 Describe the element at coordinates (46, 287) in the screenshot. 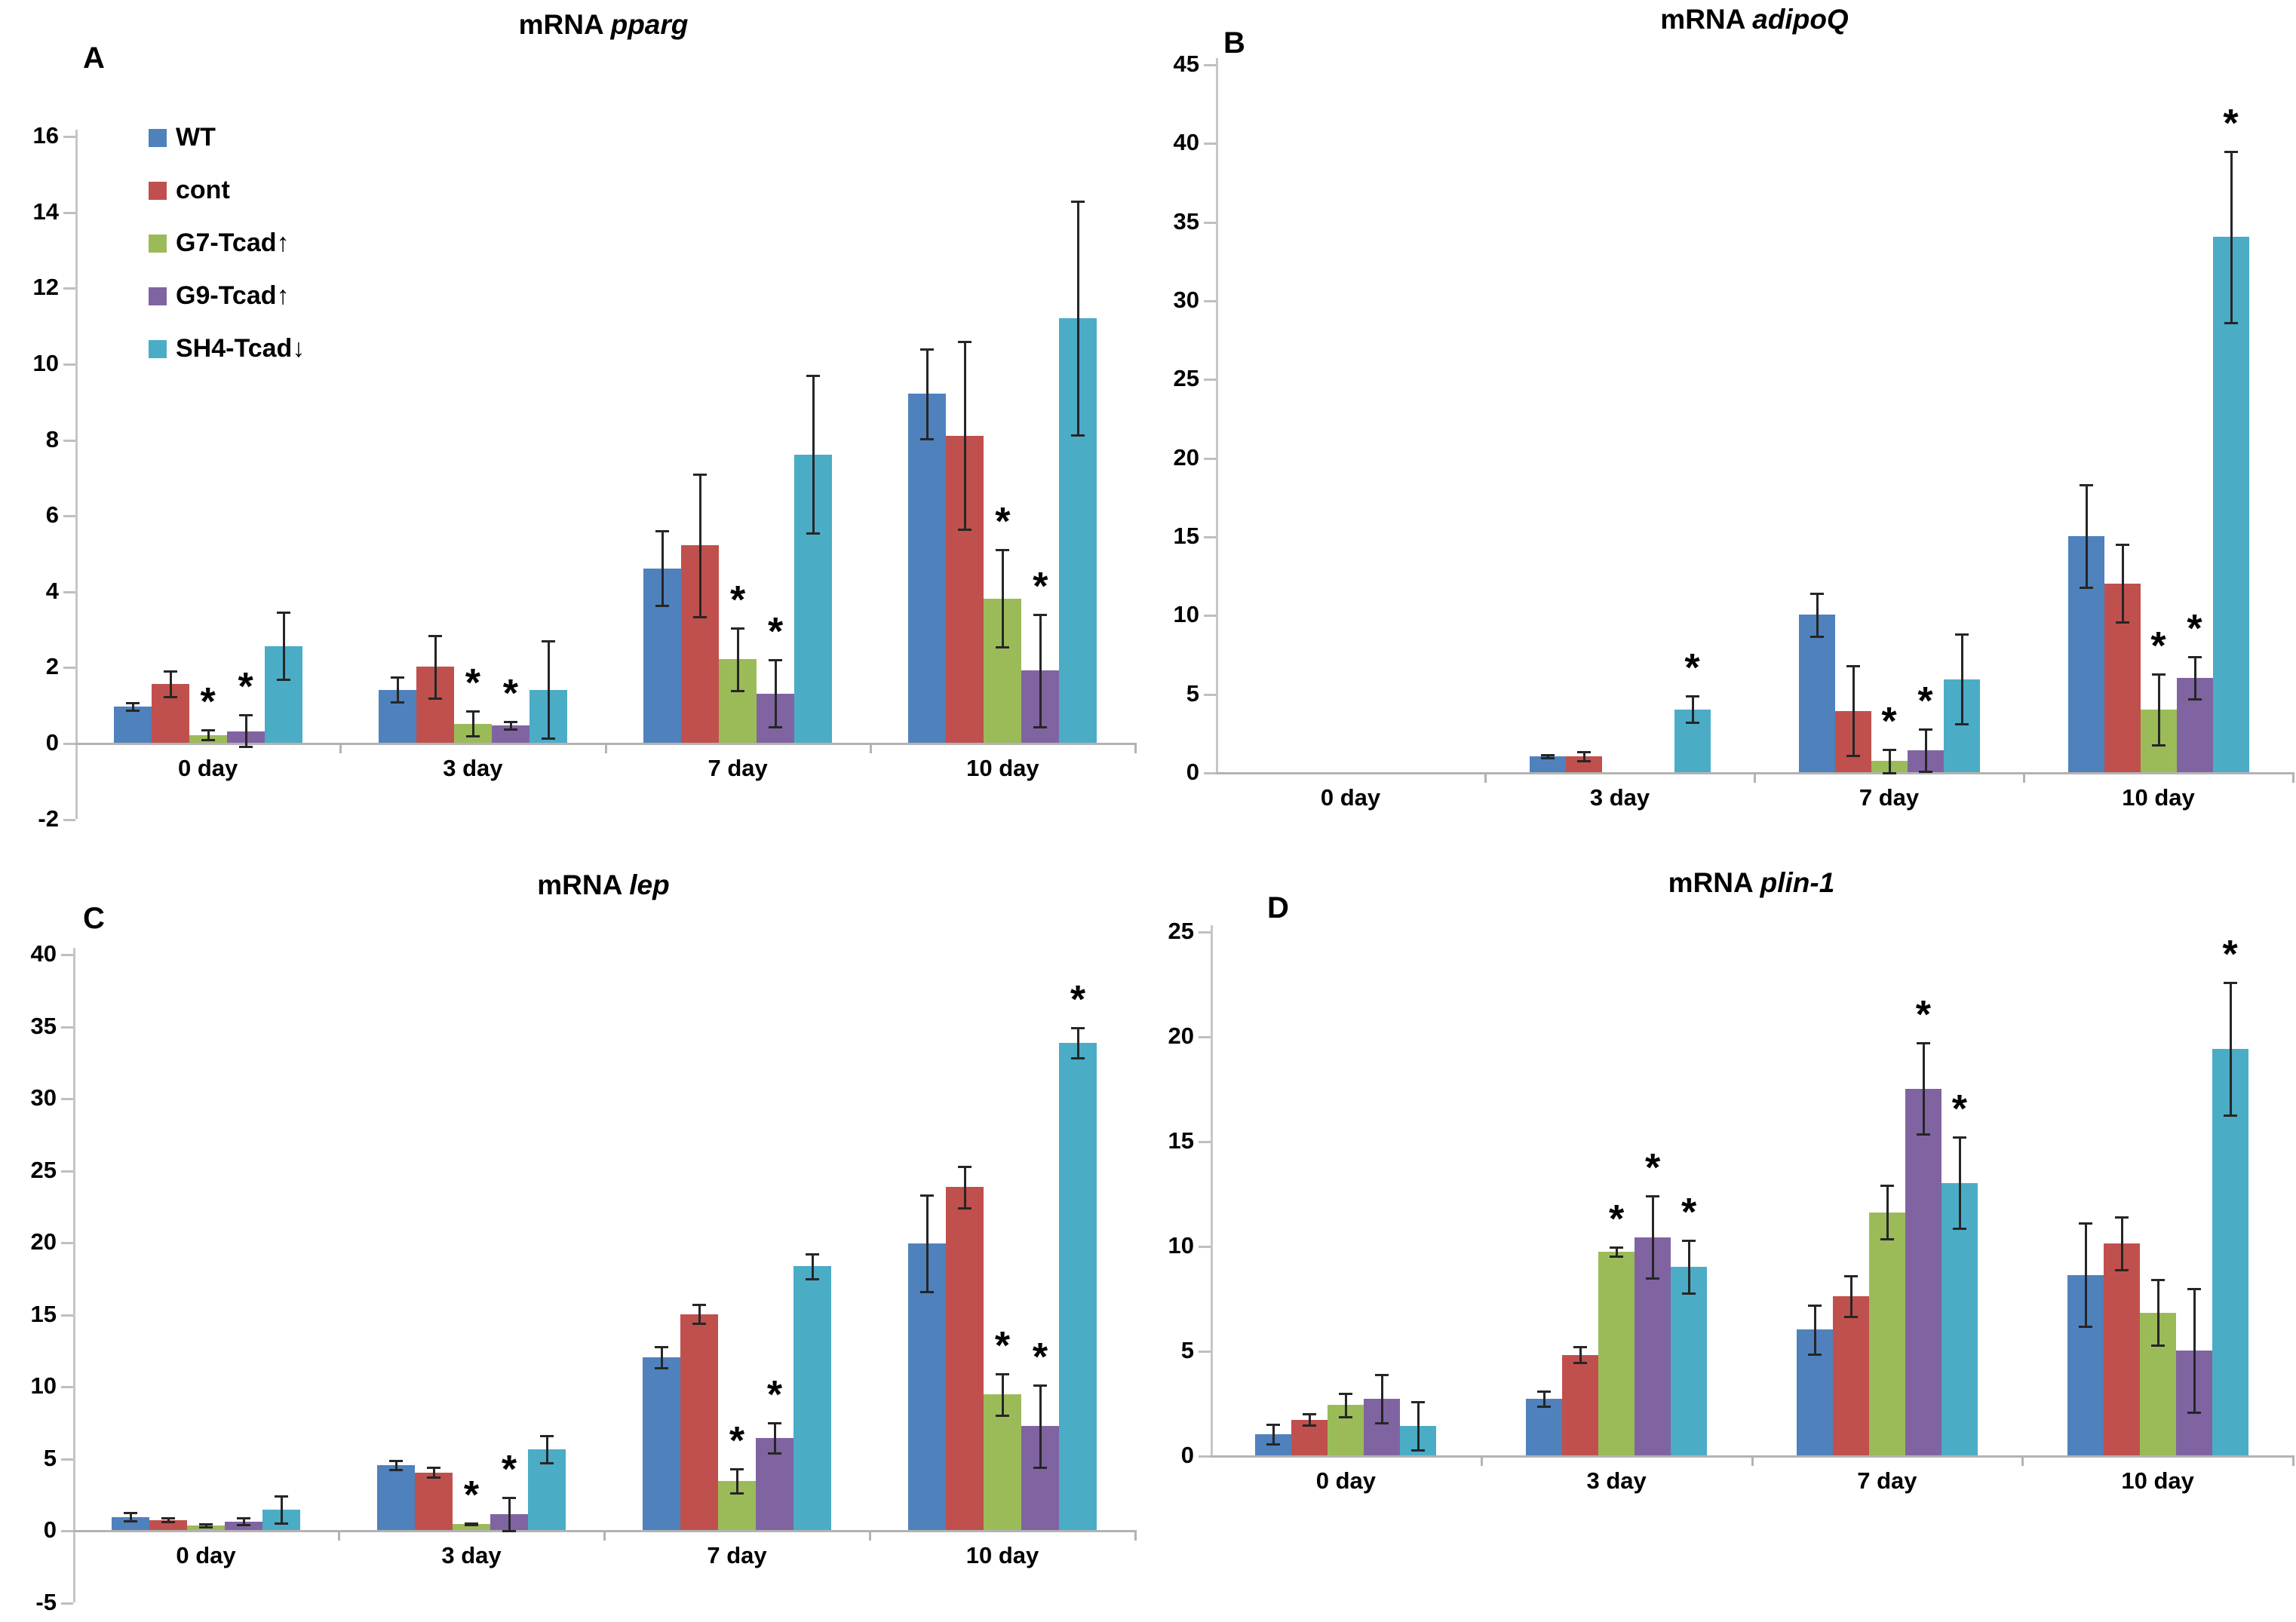

I see `y-tick-label: 12` at that location.